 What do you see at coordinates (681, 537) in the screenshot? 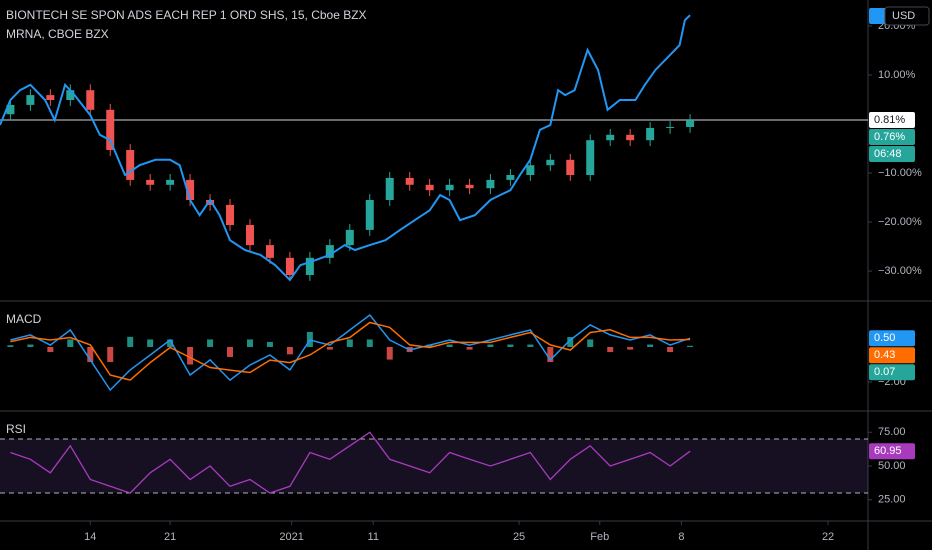
I see `x-tick-label: 8` at bounding box center [681, 537].